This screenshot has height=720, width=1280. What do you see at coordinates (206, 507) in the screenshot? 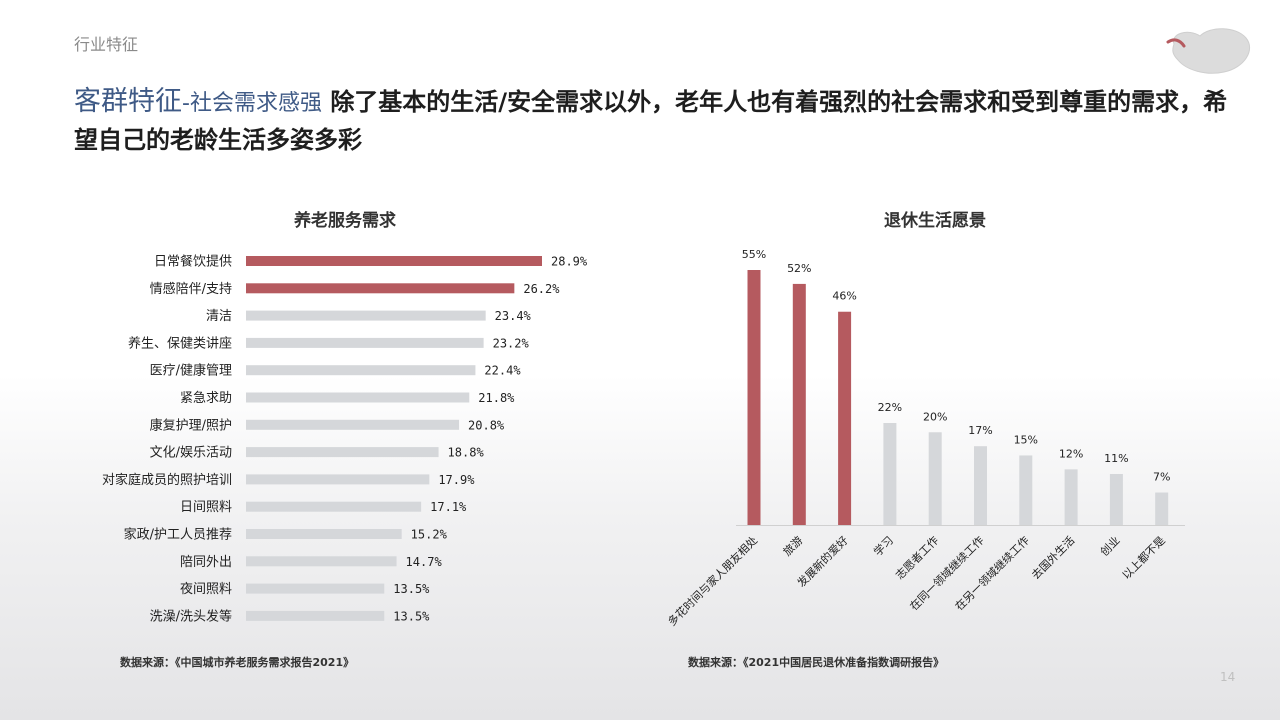
I see `bar-category-label: 日间照料` at bounding box center [206, 507].